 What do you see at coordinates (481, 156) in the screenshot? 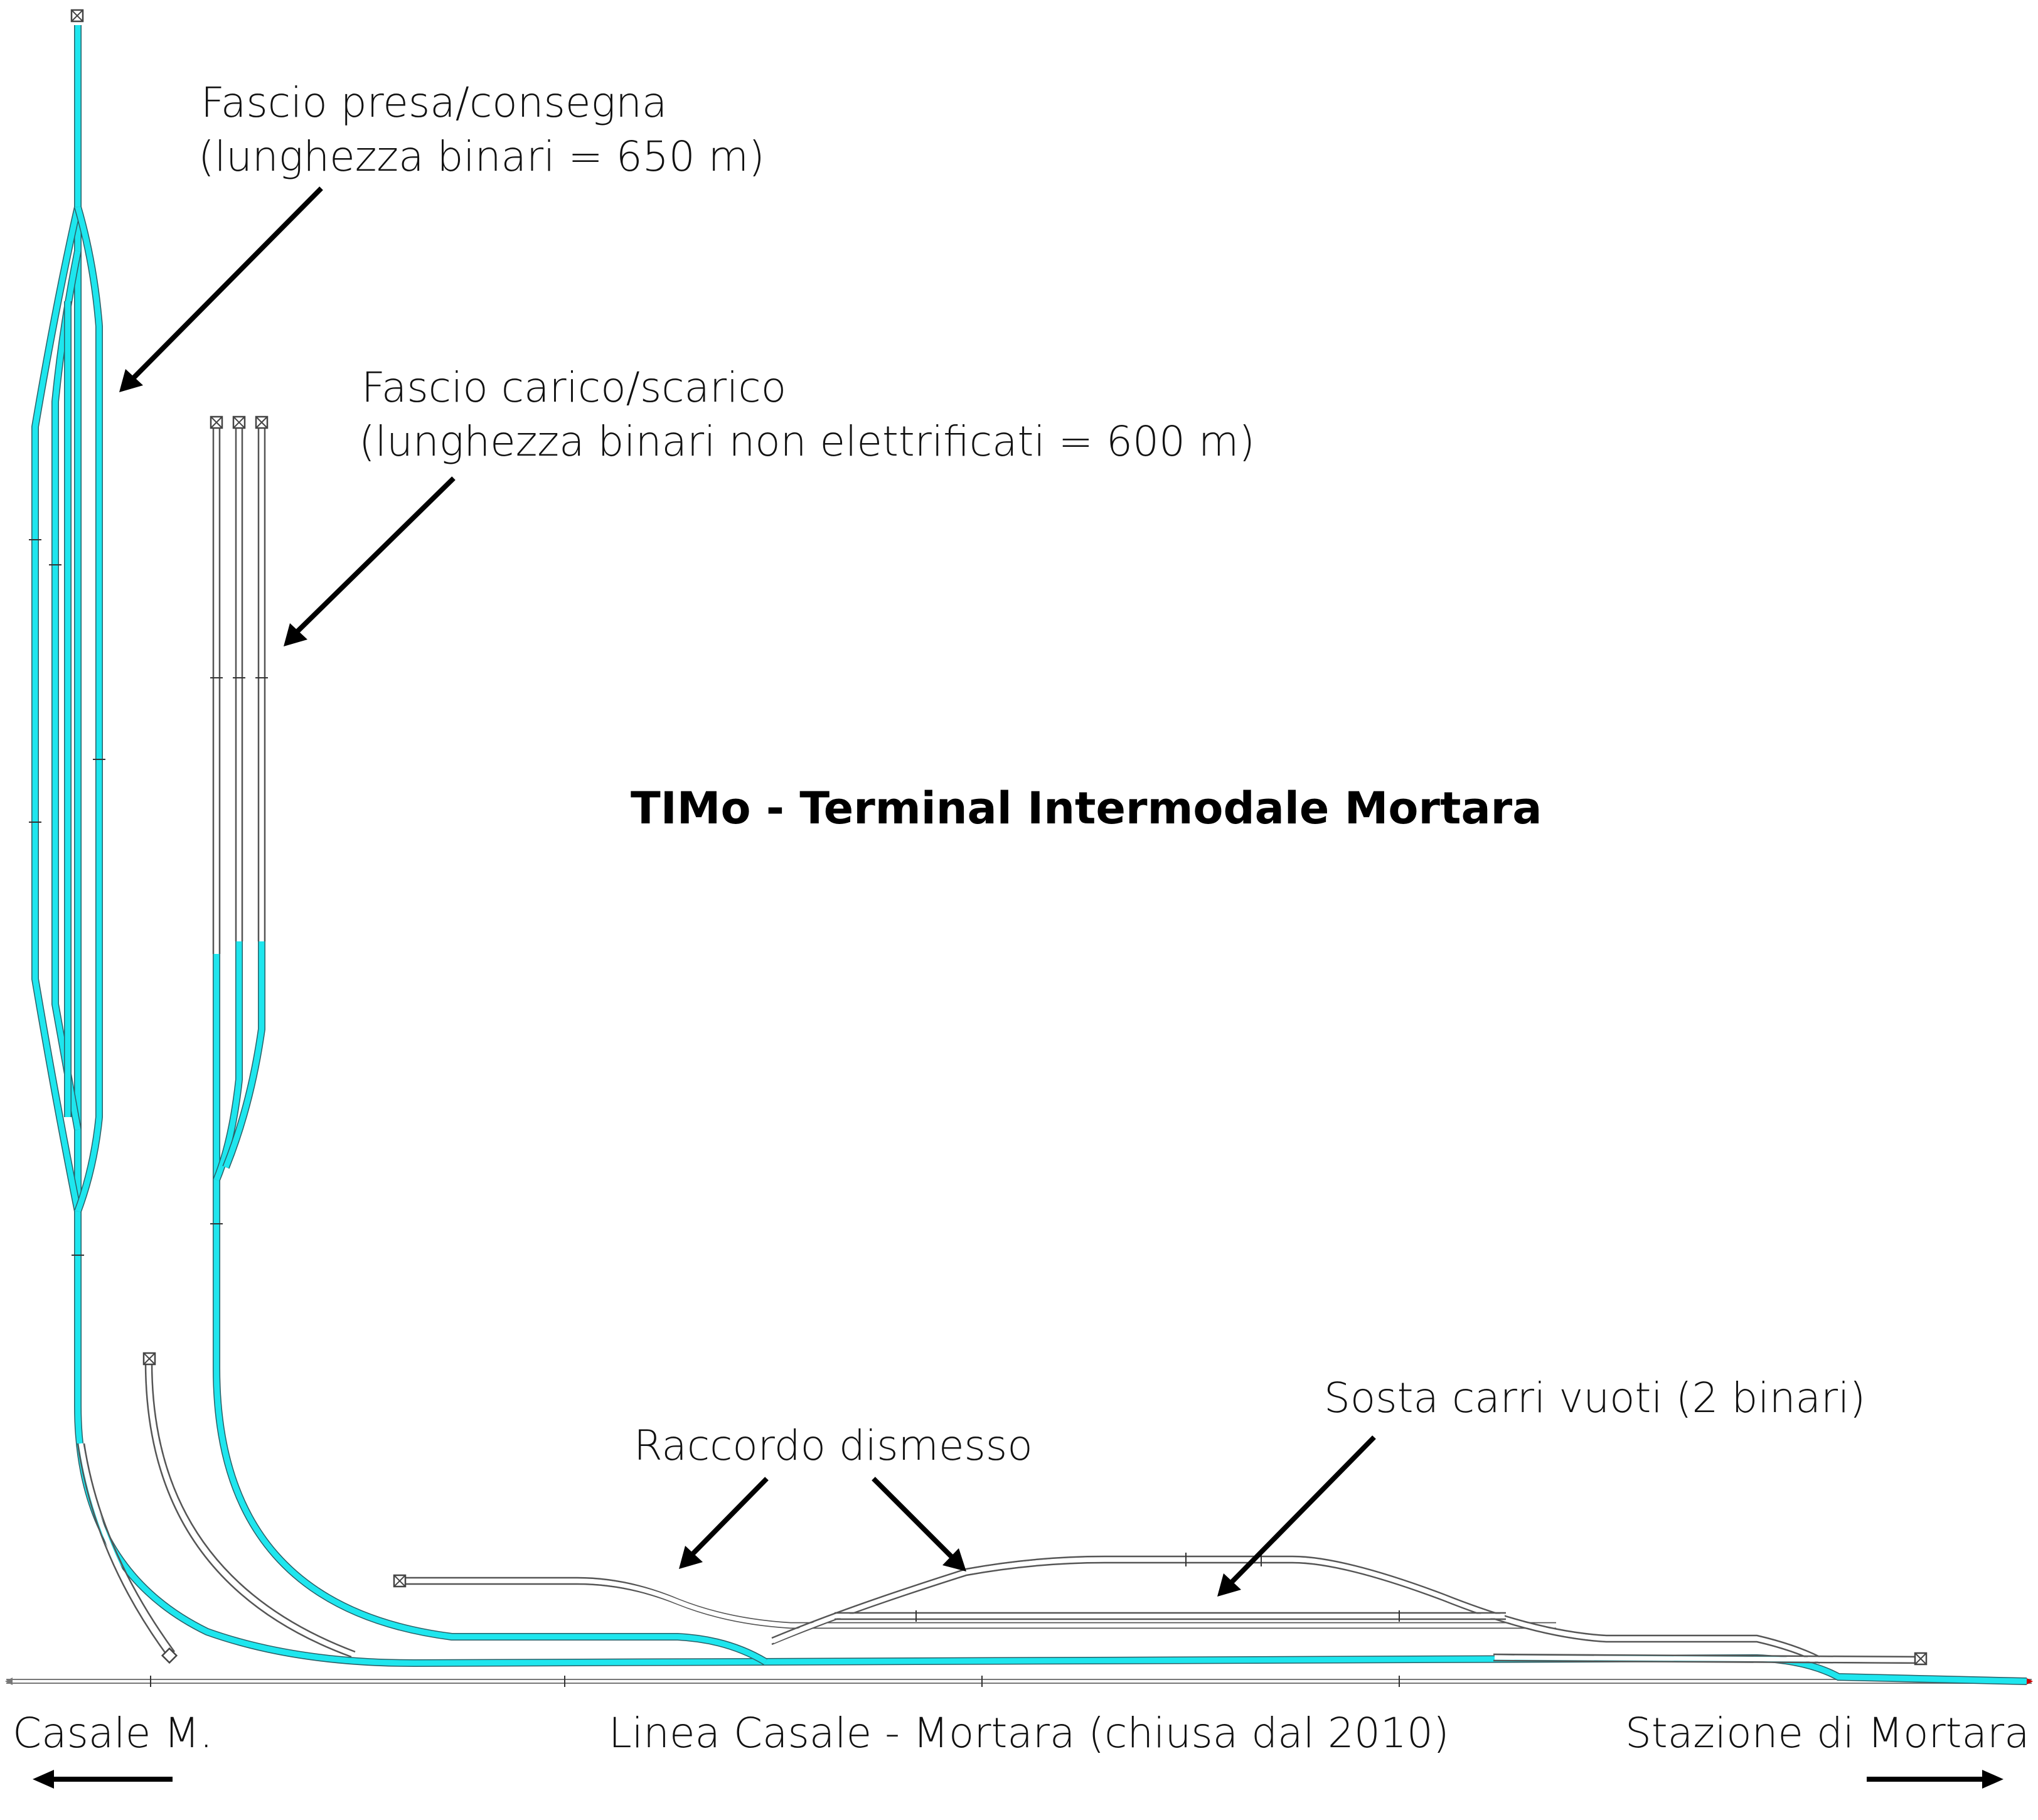
I see `label-fascio-presa-line2: (lunghezza binari = 650 m)` at bounding box center [481, 156].